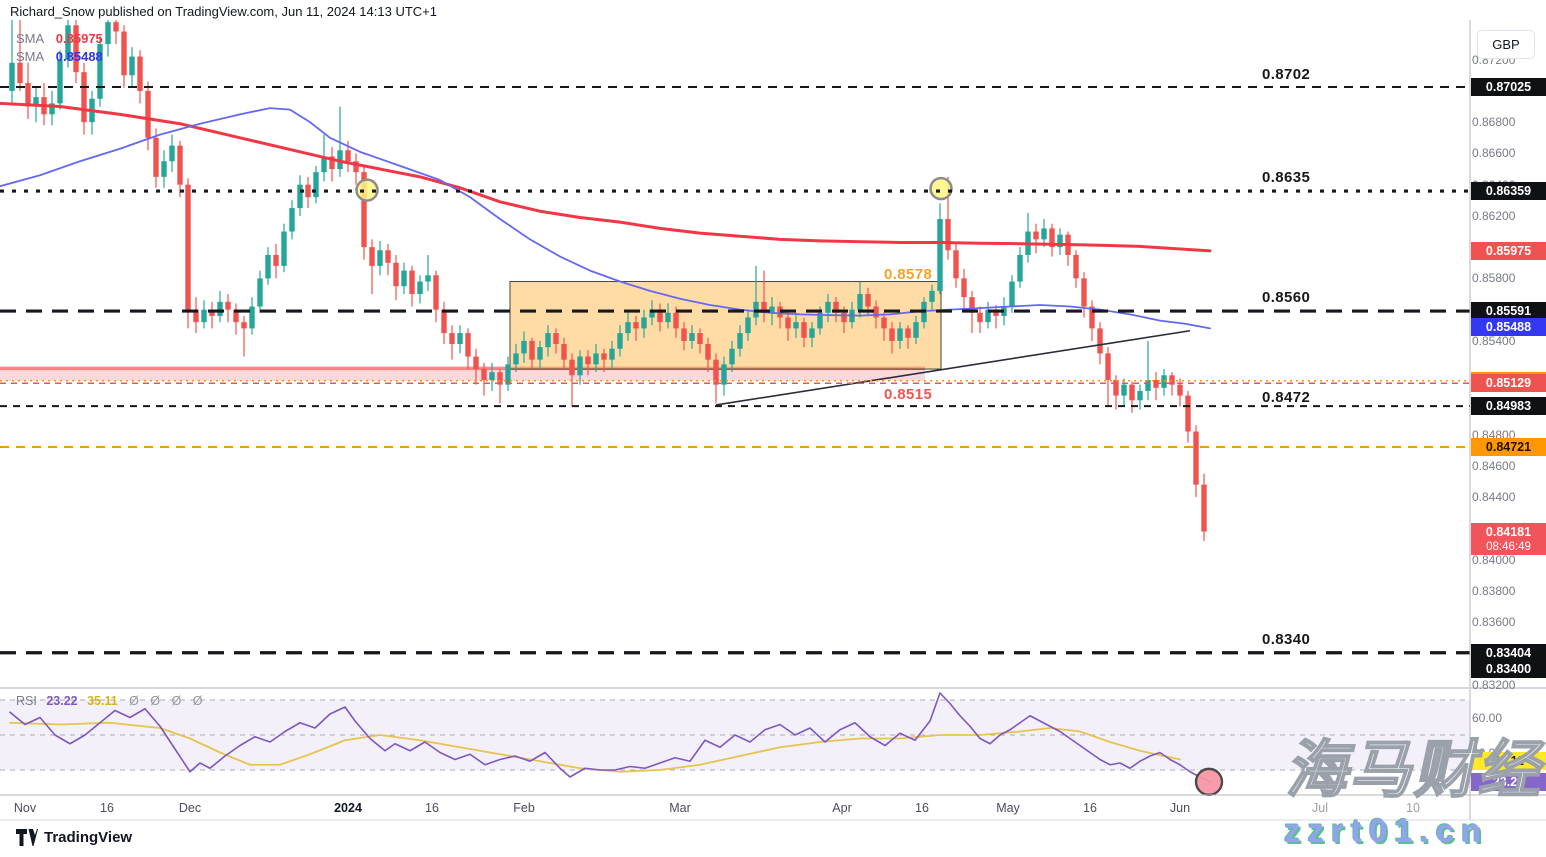 The height and width of the screenshot is (857, 1546). I want to click on level-text-0-8702: 0.8702, so click(1286, 74).